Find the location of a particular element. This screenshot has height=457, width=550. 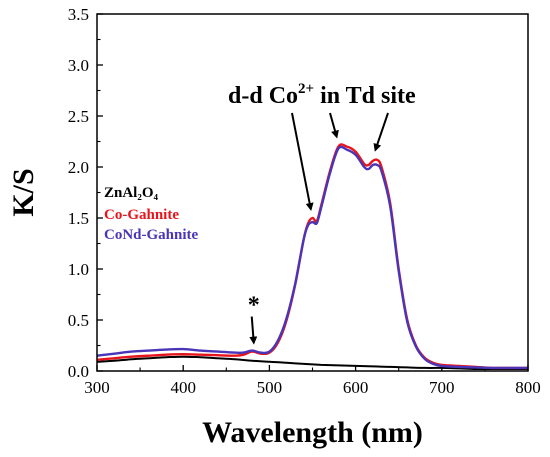

legend-entry: Co-Gahnite is located at coordinates (141, 215).